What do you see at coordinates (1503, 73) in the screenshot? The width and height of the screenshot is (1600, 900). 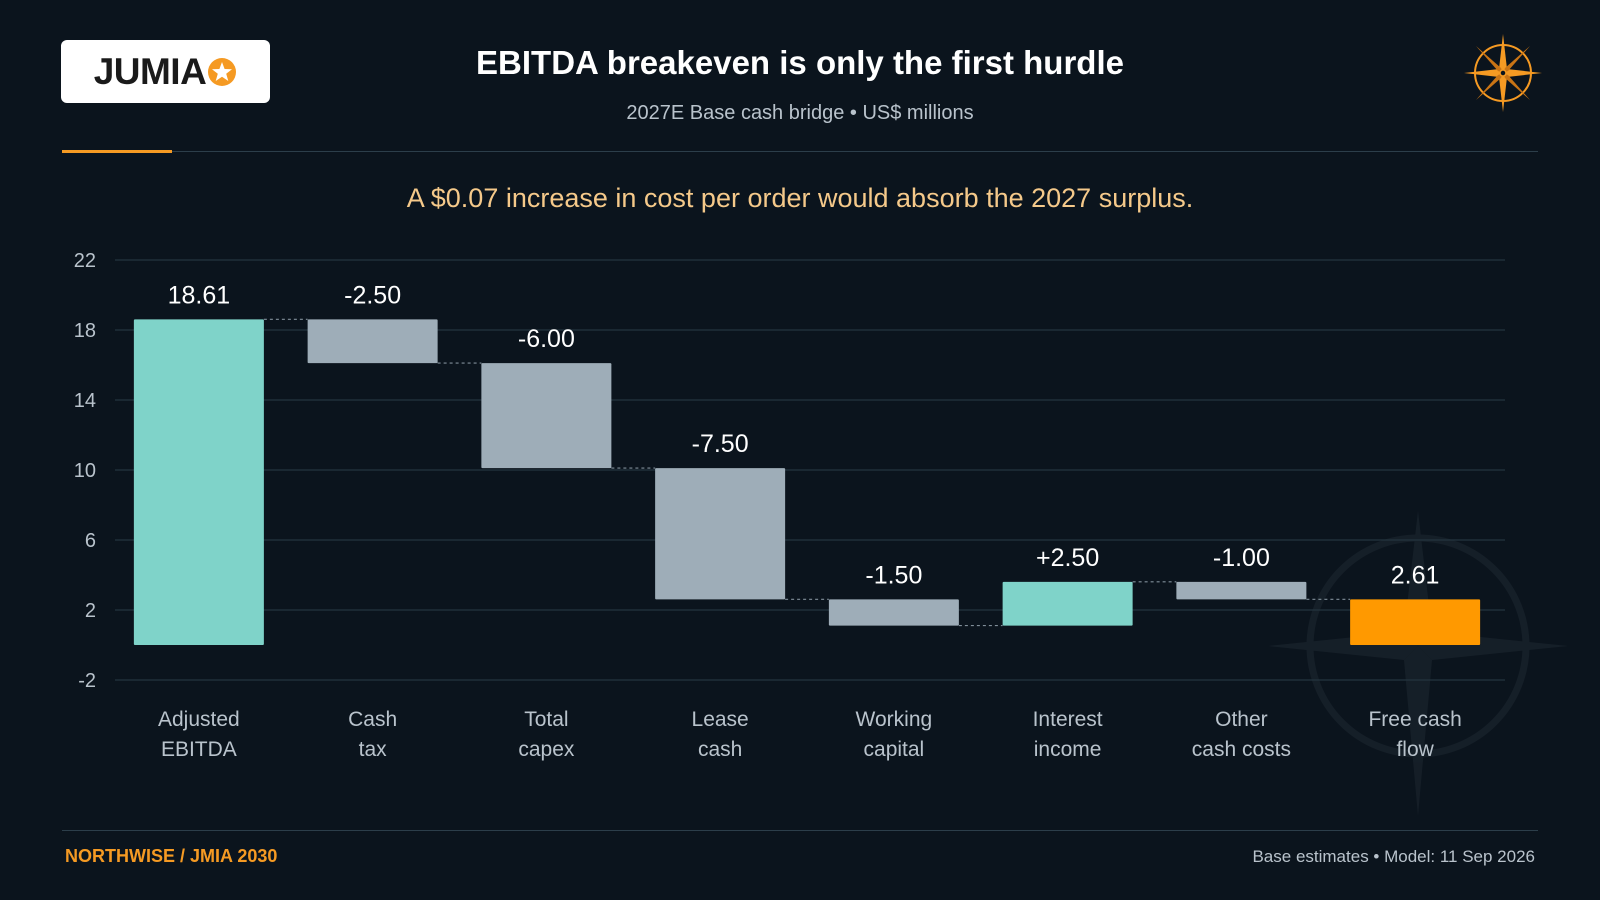 I see `compass-icon` at bounding box center [1503, 73].